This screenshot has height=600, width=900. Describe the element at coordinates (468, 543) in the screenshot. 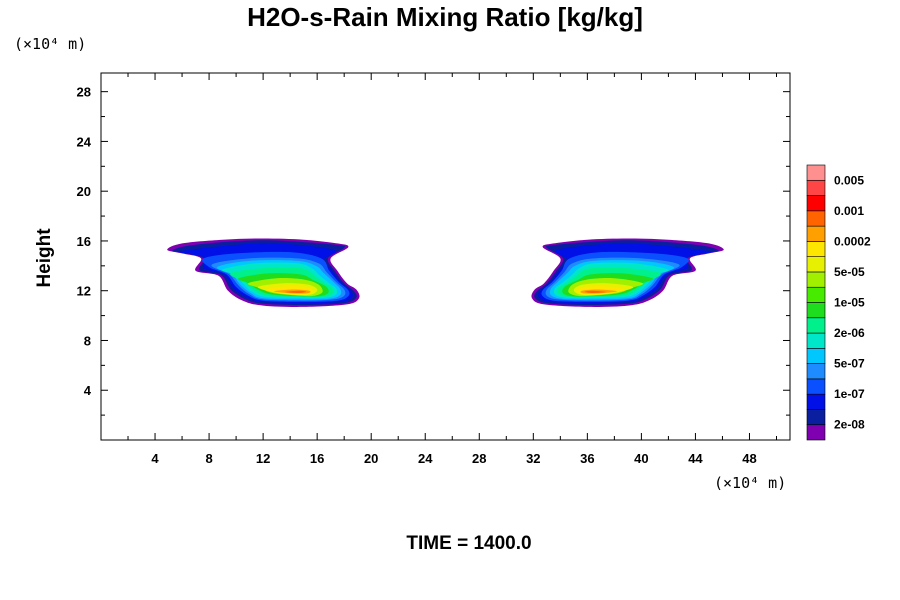

I see `time-label: TIME = 1400.0` at that location.